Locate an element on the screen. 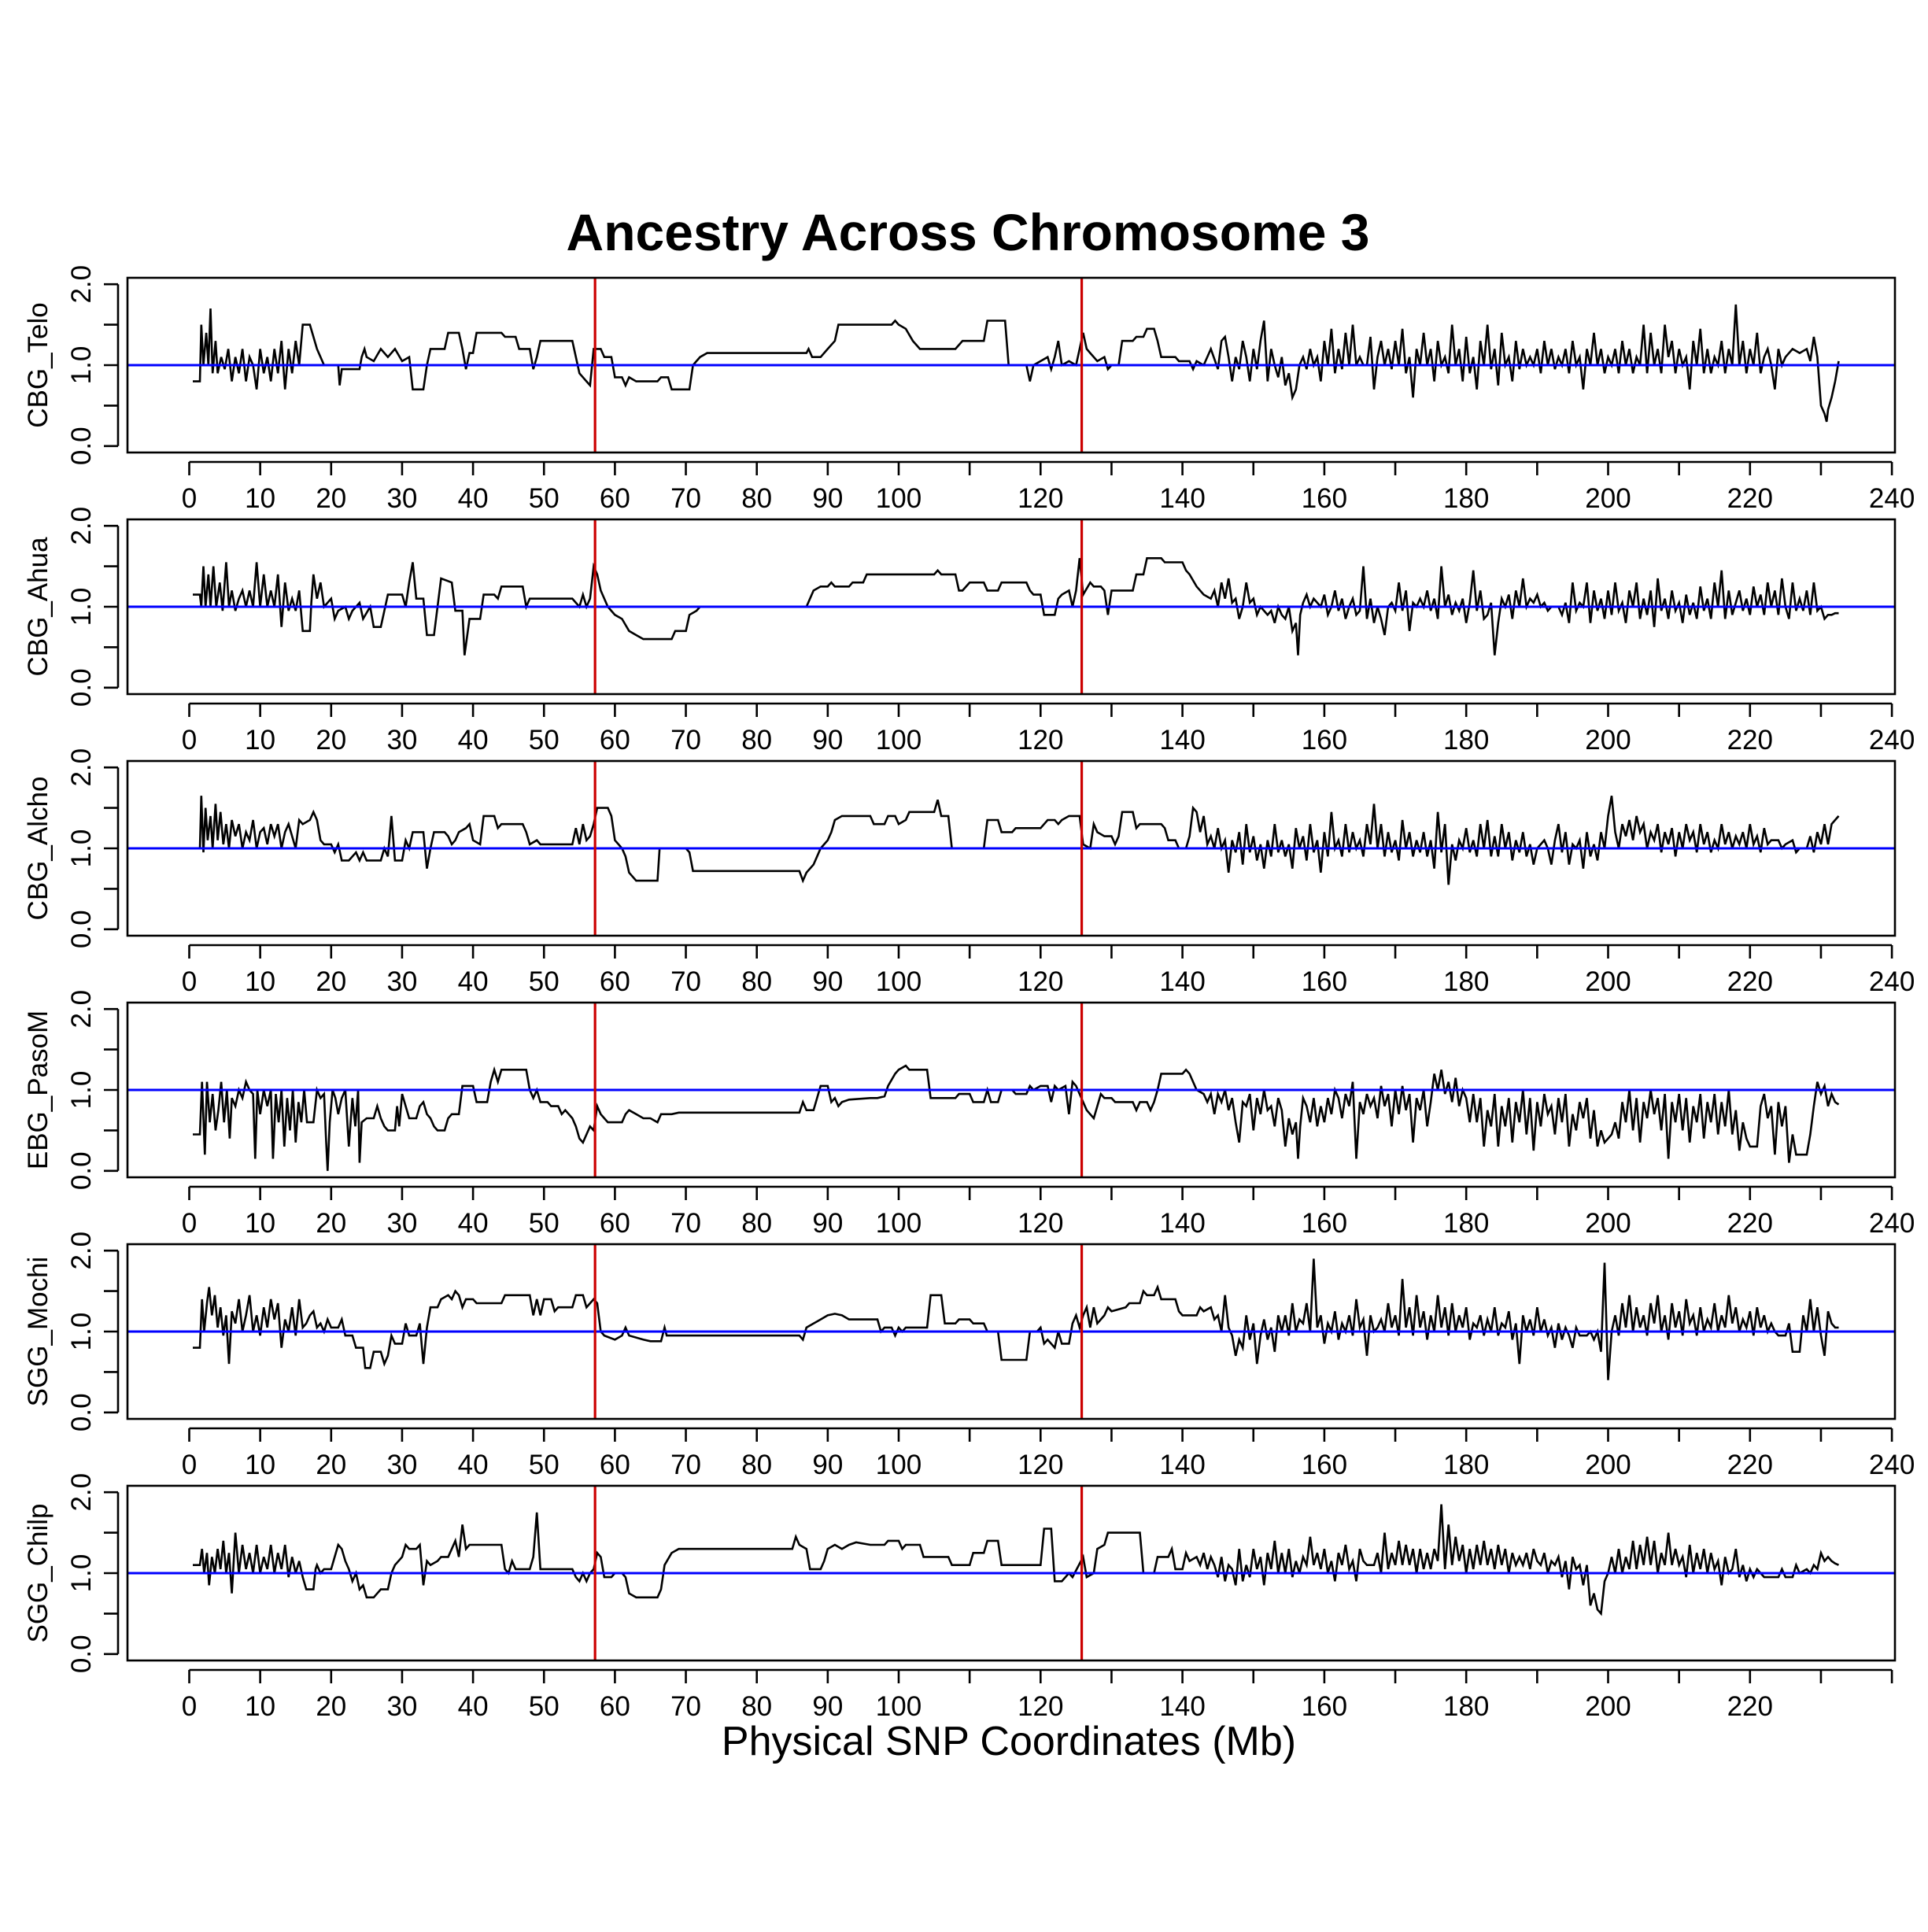  panel-ylabel: EBG_PasoM is located at coordinates (38, 1089).